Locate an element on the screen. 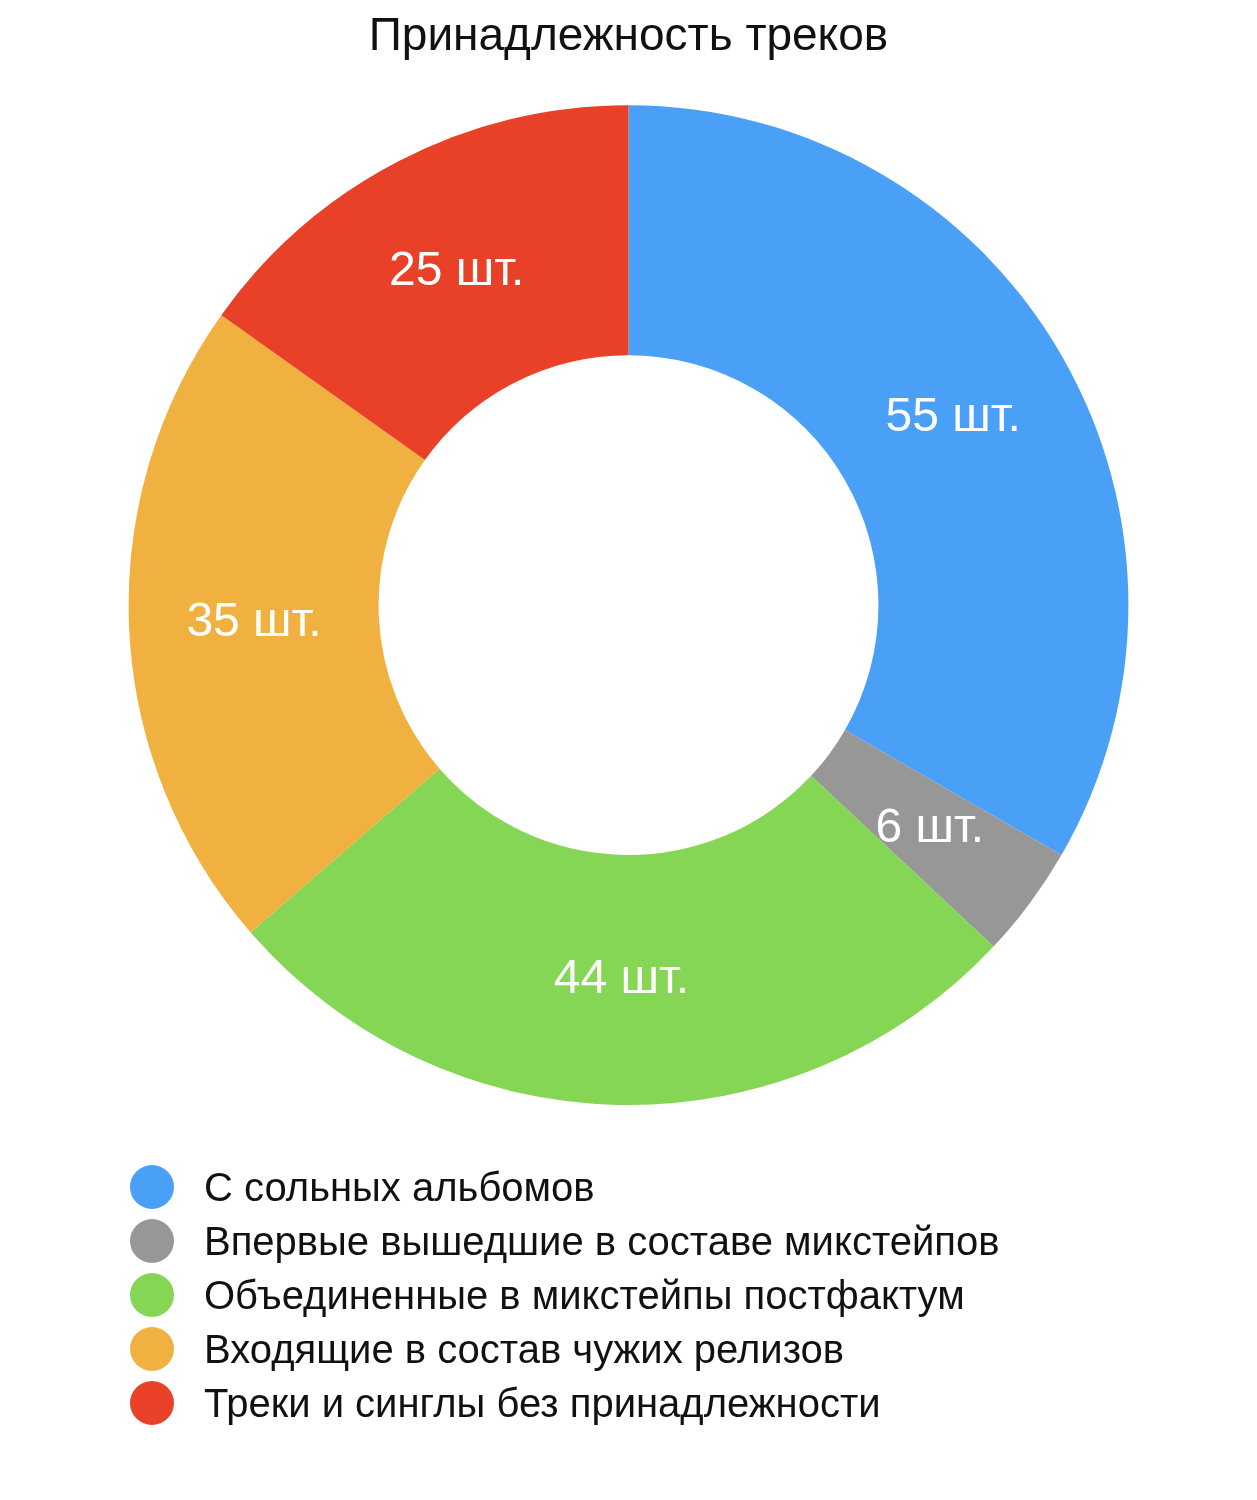  data-label: 35 шт. is located at coordinates (254, 620).